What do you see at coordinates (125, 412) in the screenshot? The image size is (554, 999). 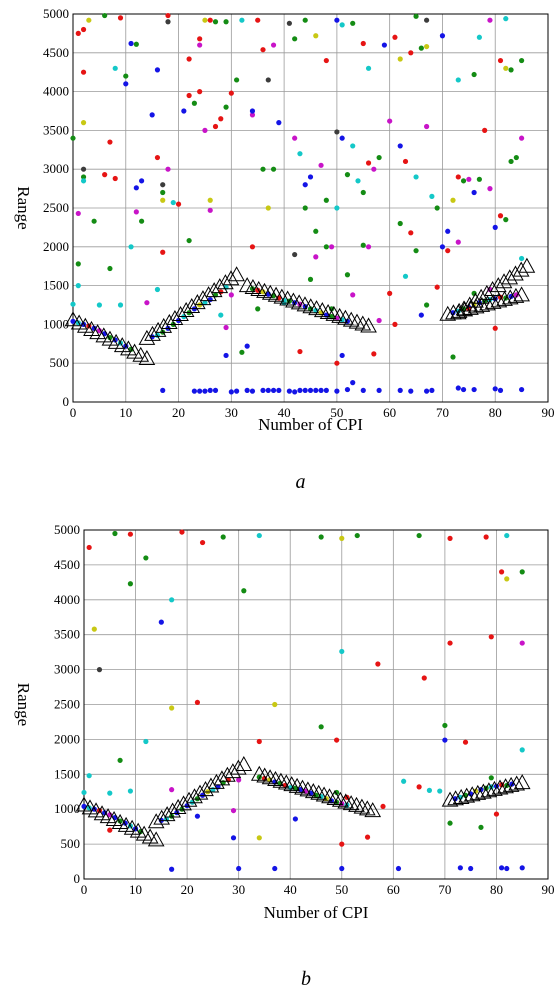 I see `x-tick-label: 10` at bounding box center [125, 412].